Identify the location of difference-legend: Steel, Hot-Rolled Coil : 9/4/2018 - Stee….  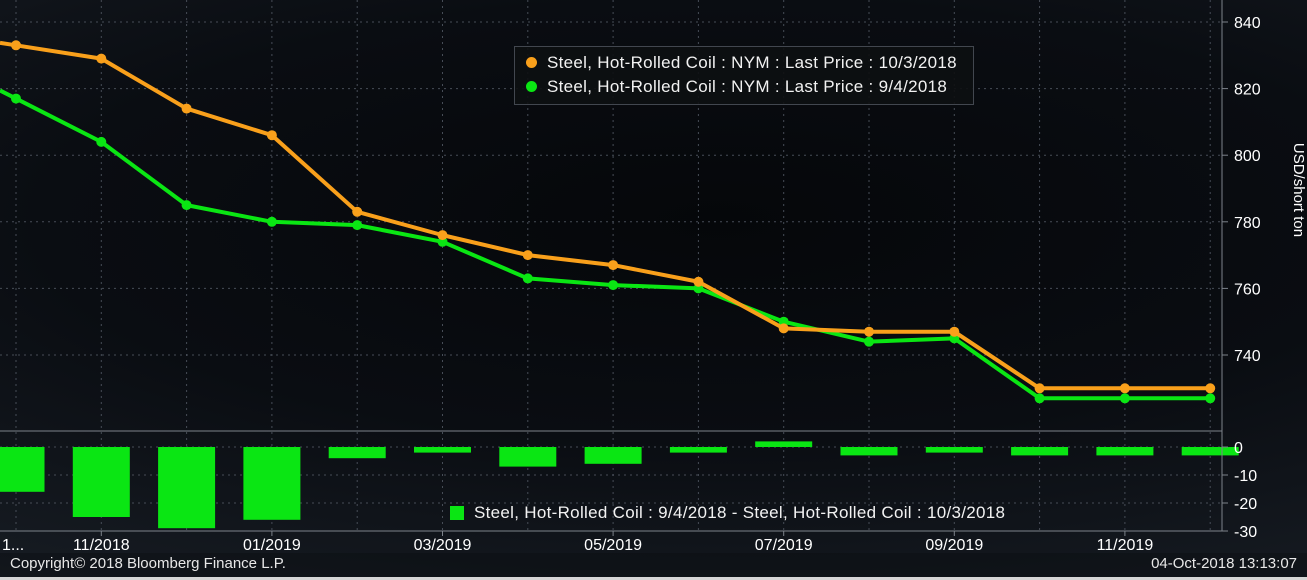
(727, 513).